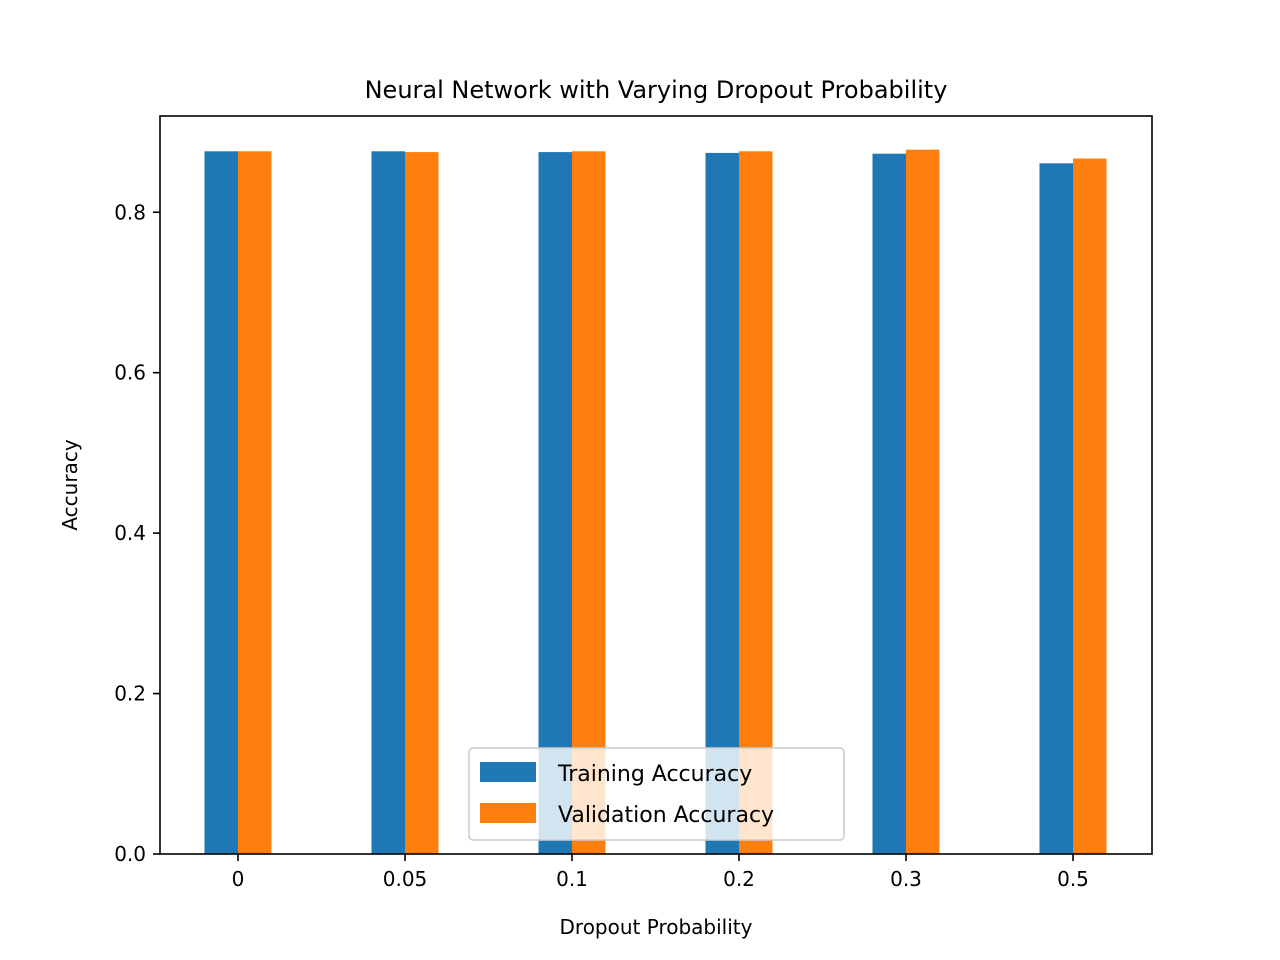  Describe the element at coordinates (656, 927) in the screenshot. I see `x-axis-label: Dropout Probability` at that location.